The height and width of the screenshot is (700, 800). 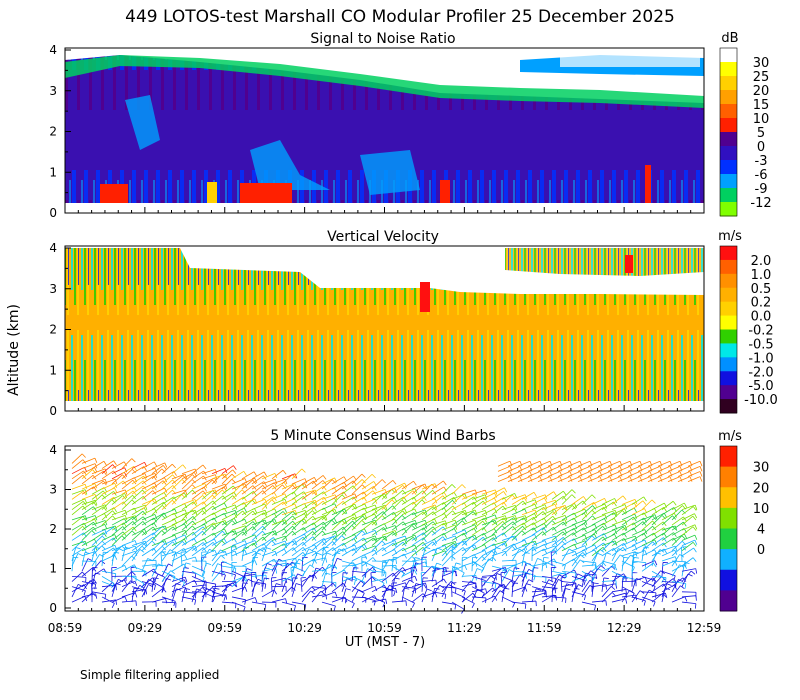 What do you see at coordinates (761, 468) in the screenshot?
I see `colorbar-label: 30` at bounding box center [761, 468].